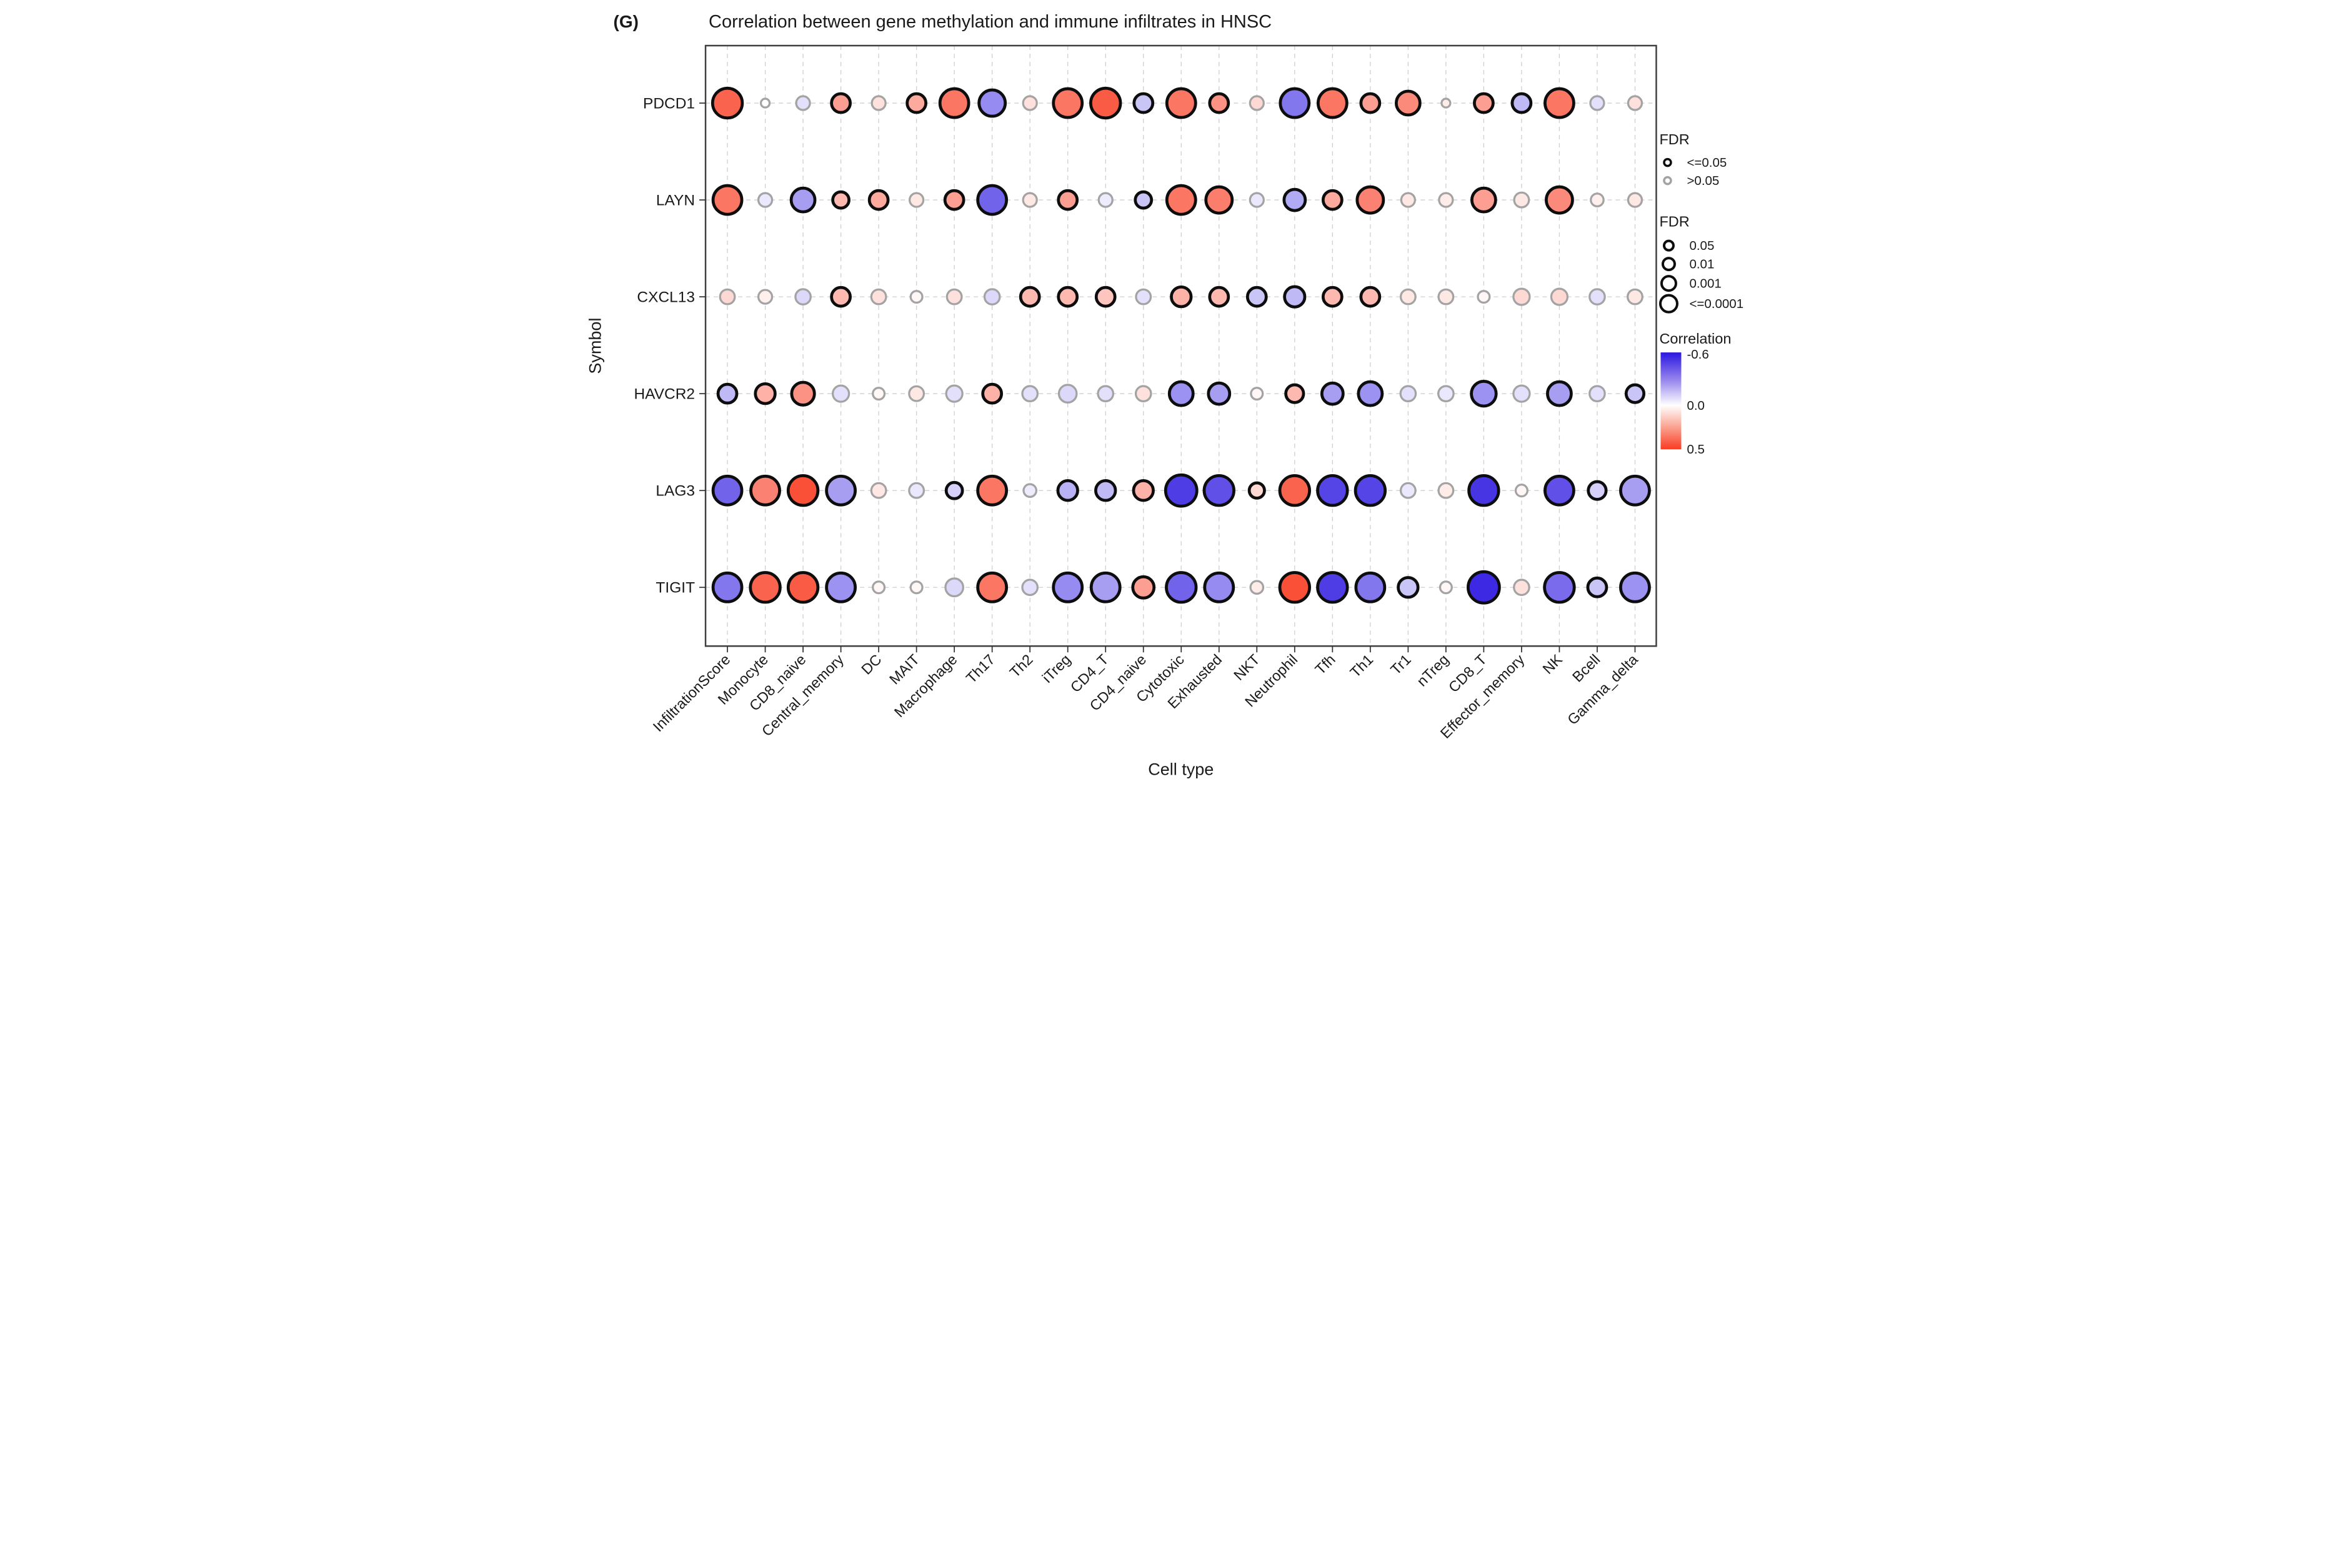  Describe the element at coordinates (979, 668) in the screenshot. I see `x-axis-label: Th17` at that location.